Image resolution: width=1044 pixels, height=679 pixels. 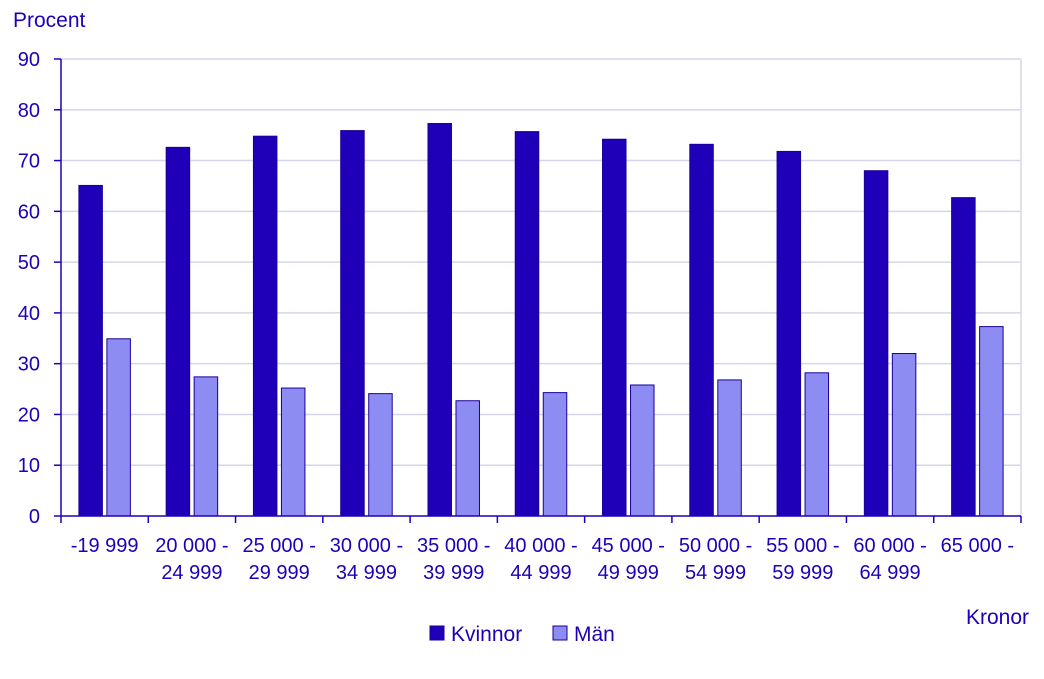 I want to click on y-tick-label: 40, so click(x=29, y=314).